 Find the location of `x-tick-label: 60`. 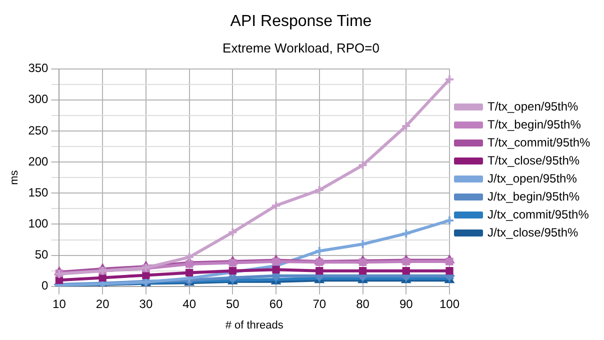

x-tick-label: 60 is located at coordinates (276, 303).